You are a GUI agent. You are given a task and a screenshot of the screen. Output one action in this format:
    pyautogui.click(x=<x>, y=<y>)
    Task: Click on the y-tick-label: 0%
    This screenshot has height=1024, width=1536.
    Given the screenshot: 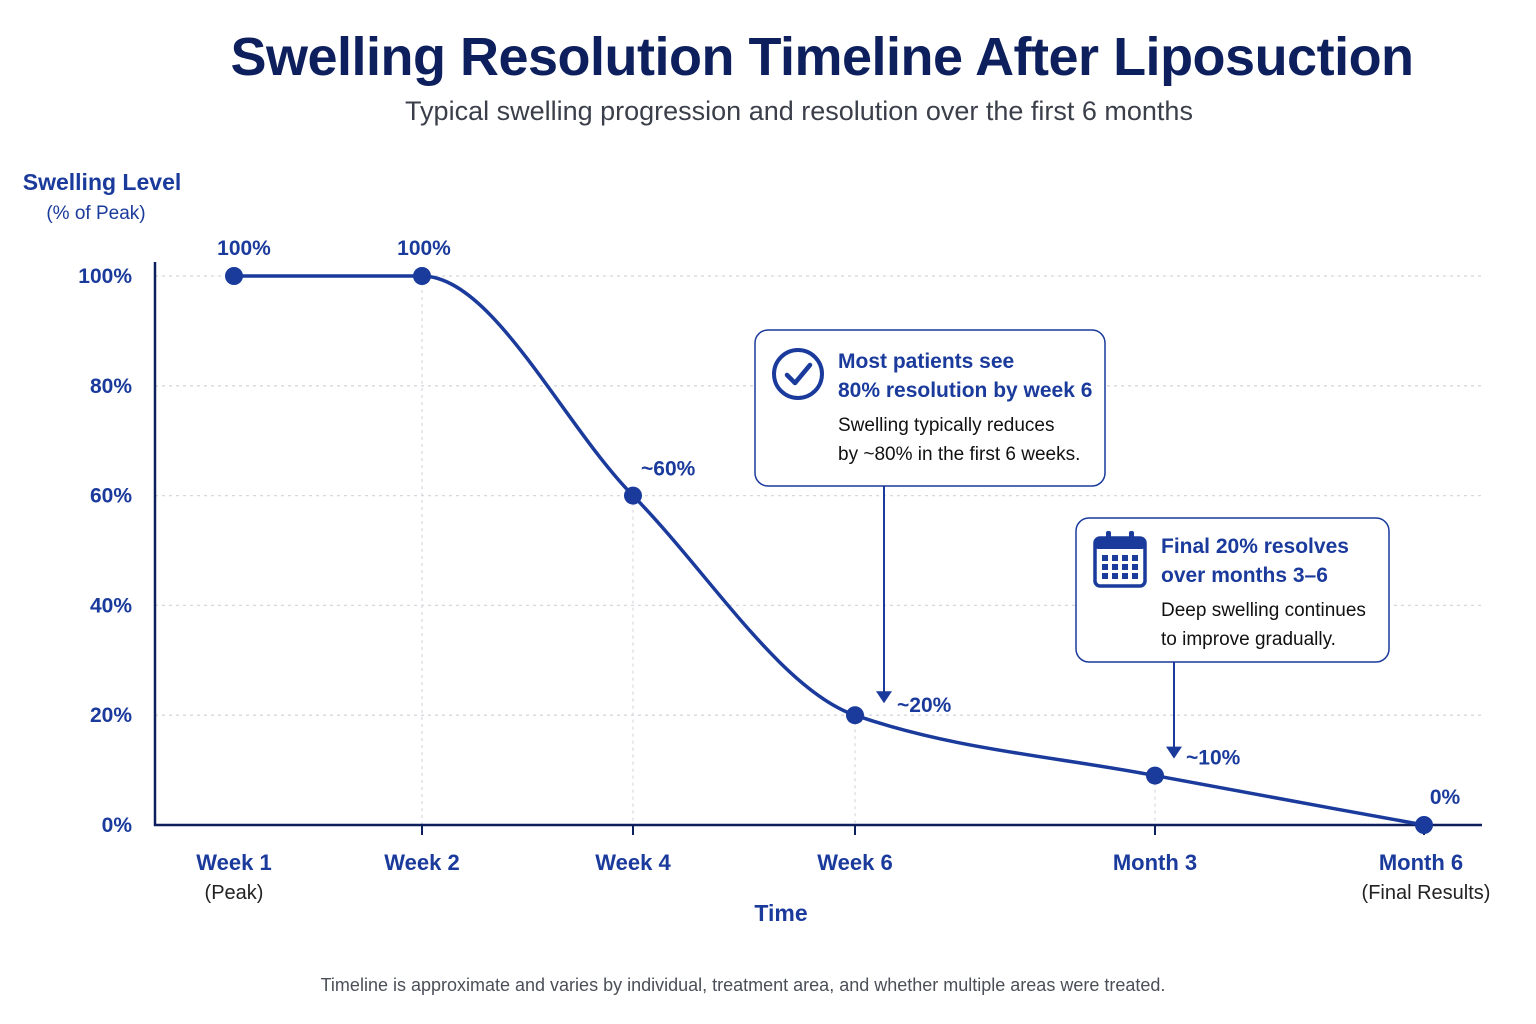 What is the action you would take?
    pyautogui.click(x=117, y=825)
    